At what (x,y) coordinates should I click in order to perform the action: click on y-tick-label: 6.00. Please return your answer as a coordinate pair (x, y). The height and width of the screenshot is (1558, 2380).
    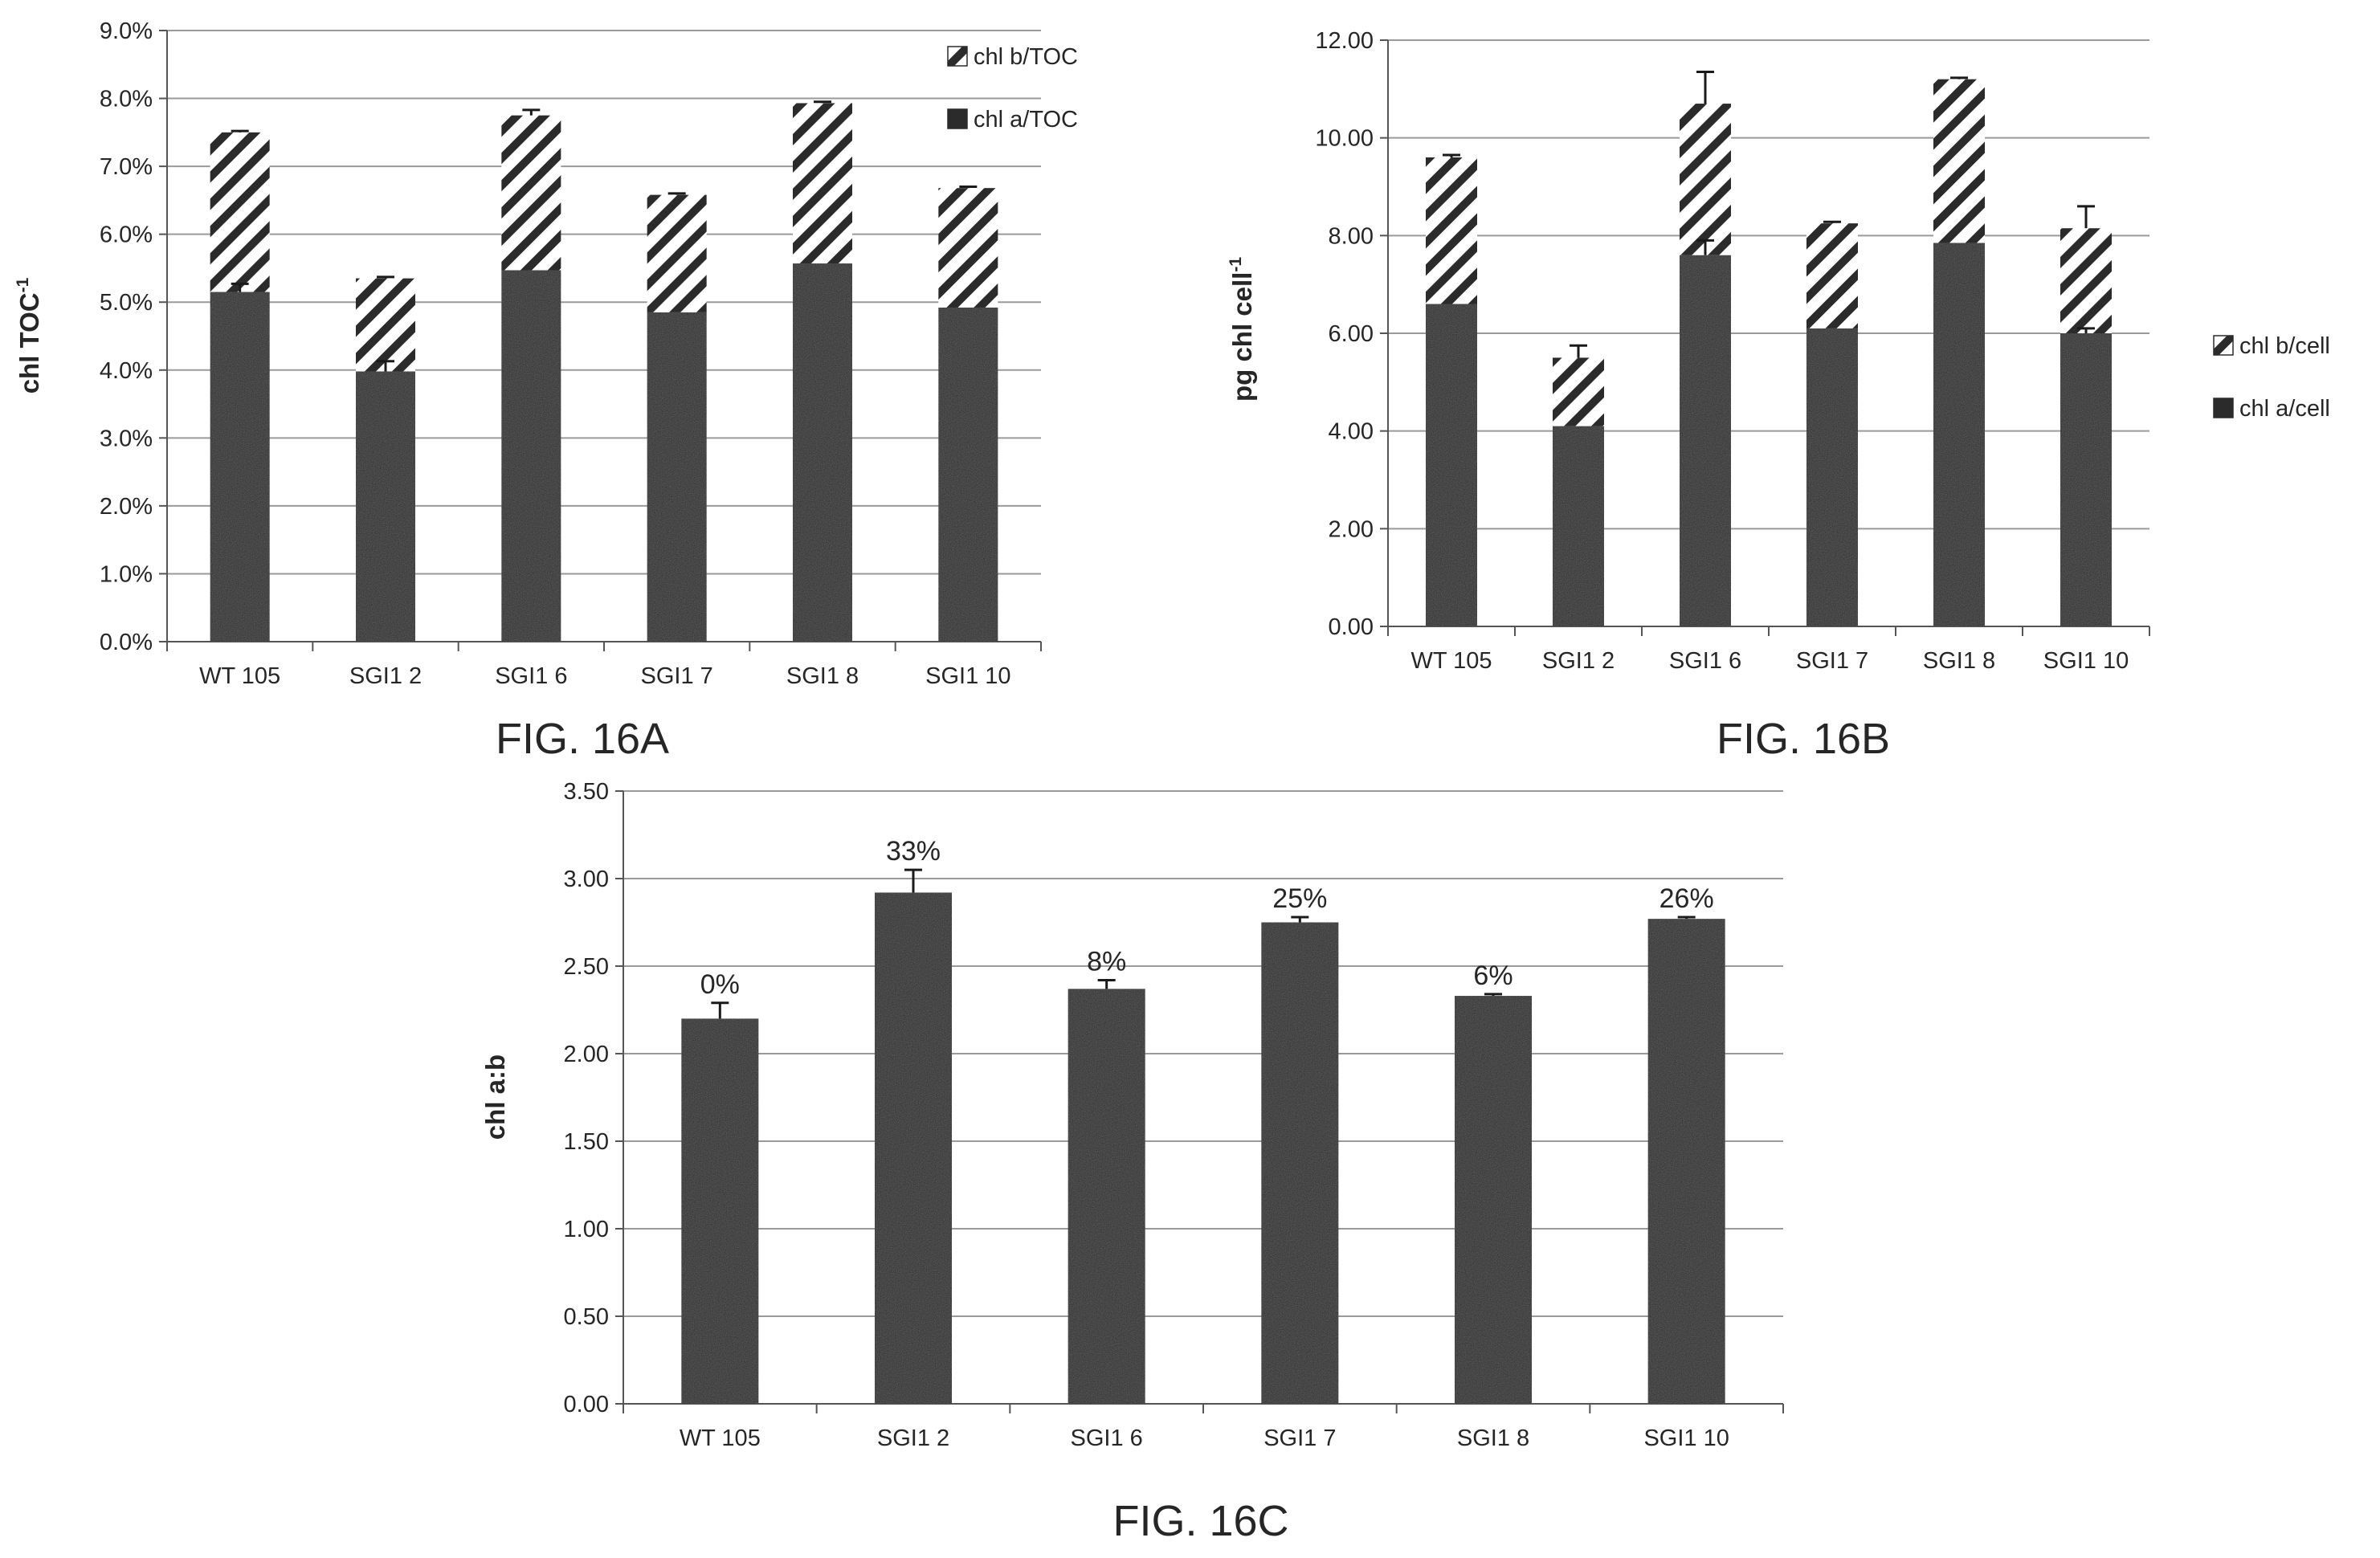
    Looking at the image, I should click on (1351, 334).